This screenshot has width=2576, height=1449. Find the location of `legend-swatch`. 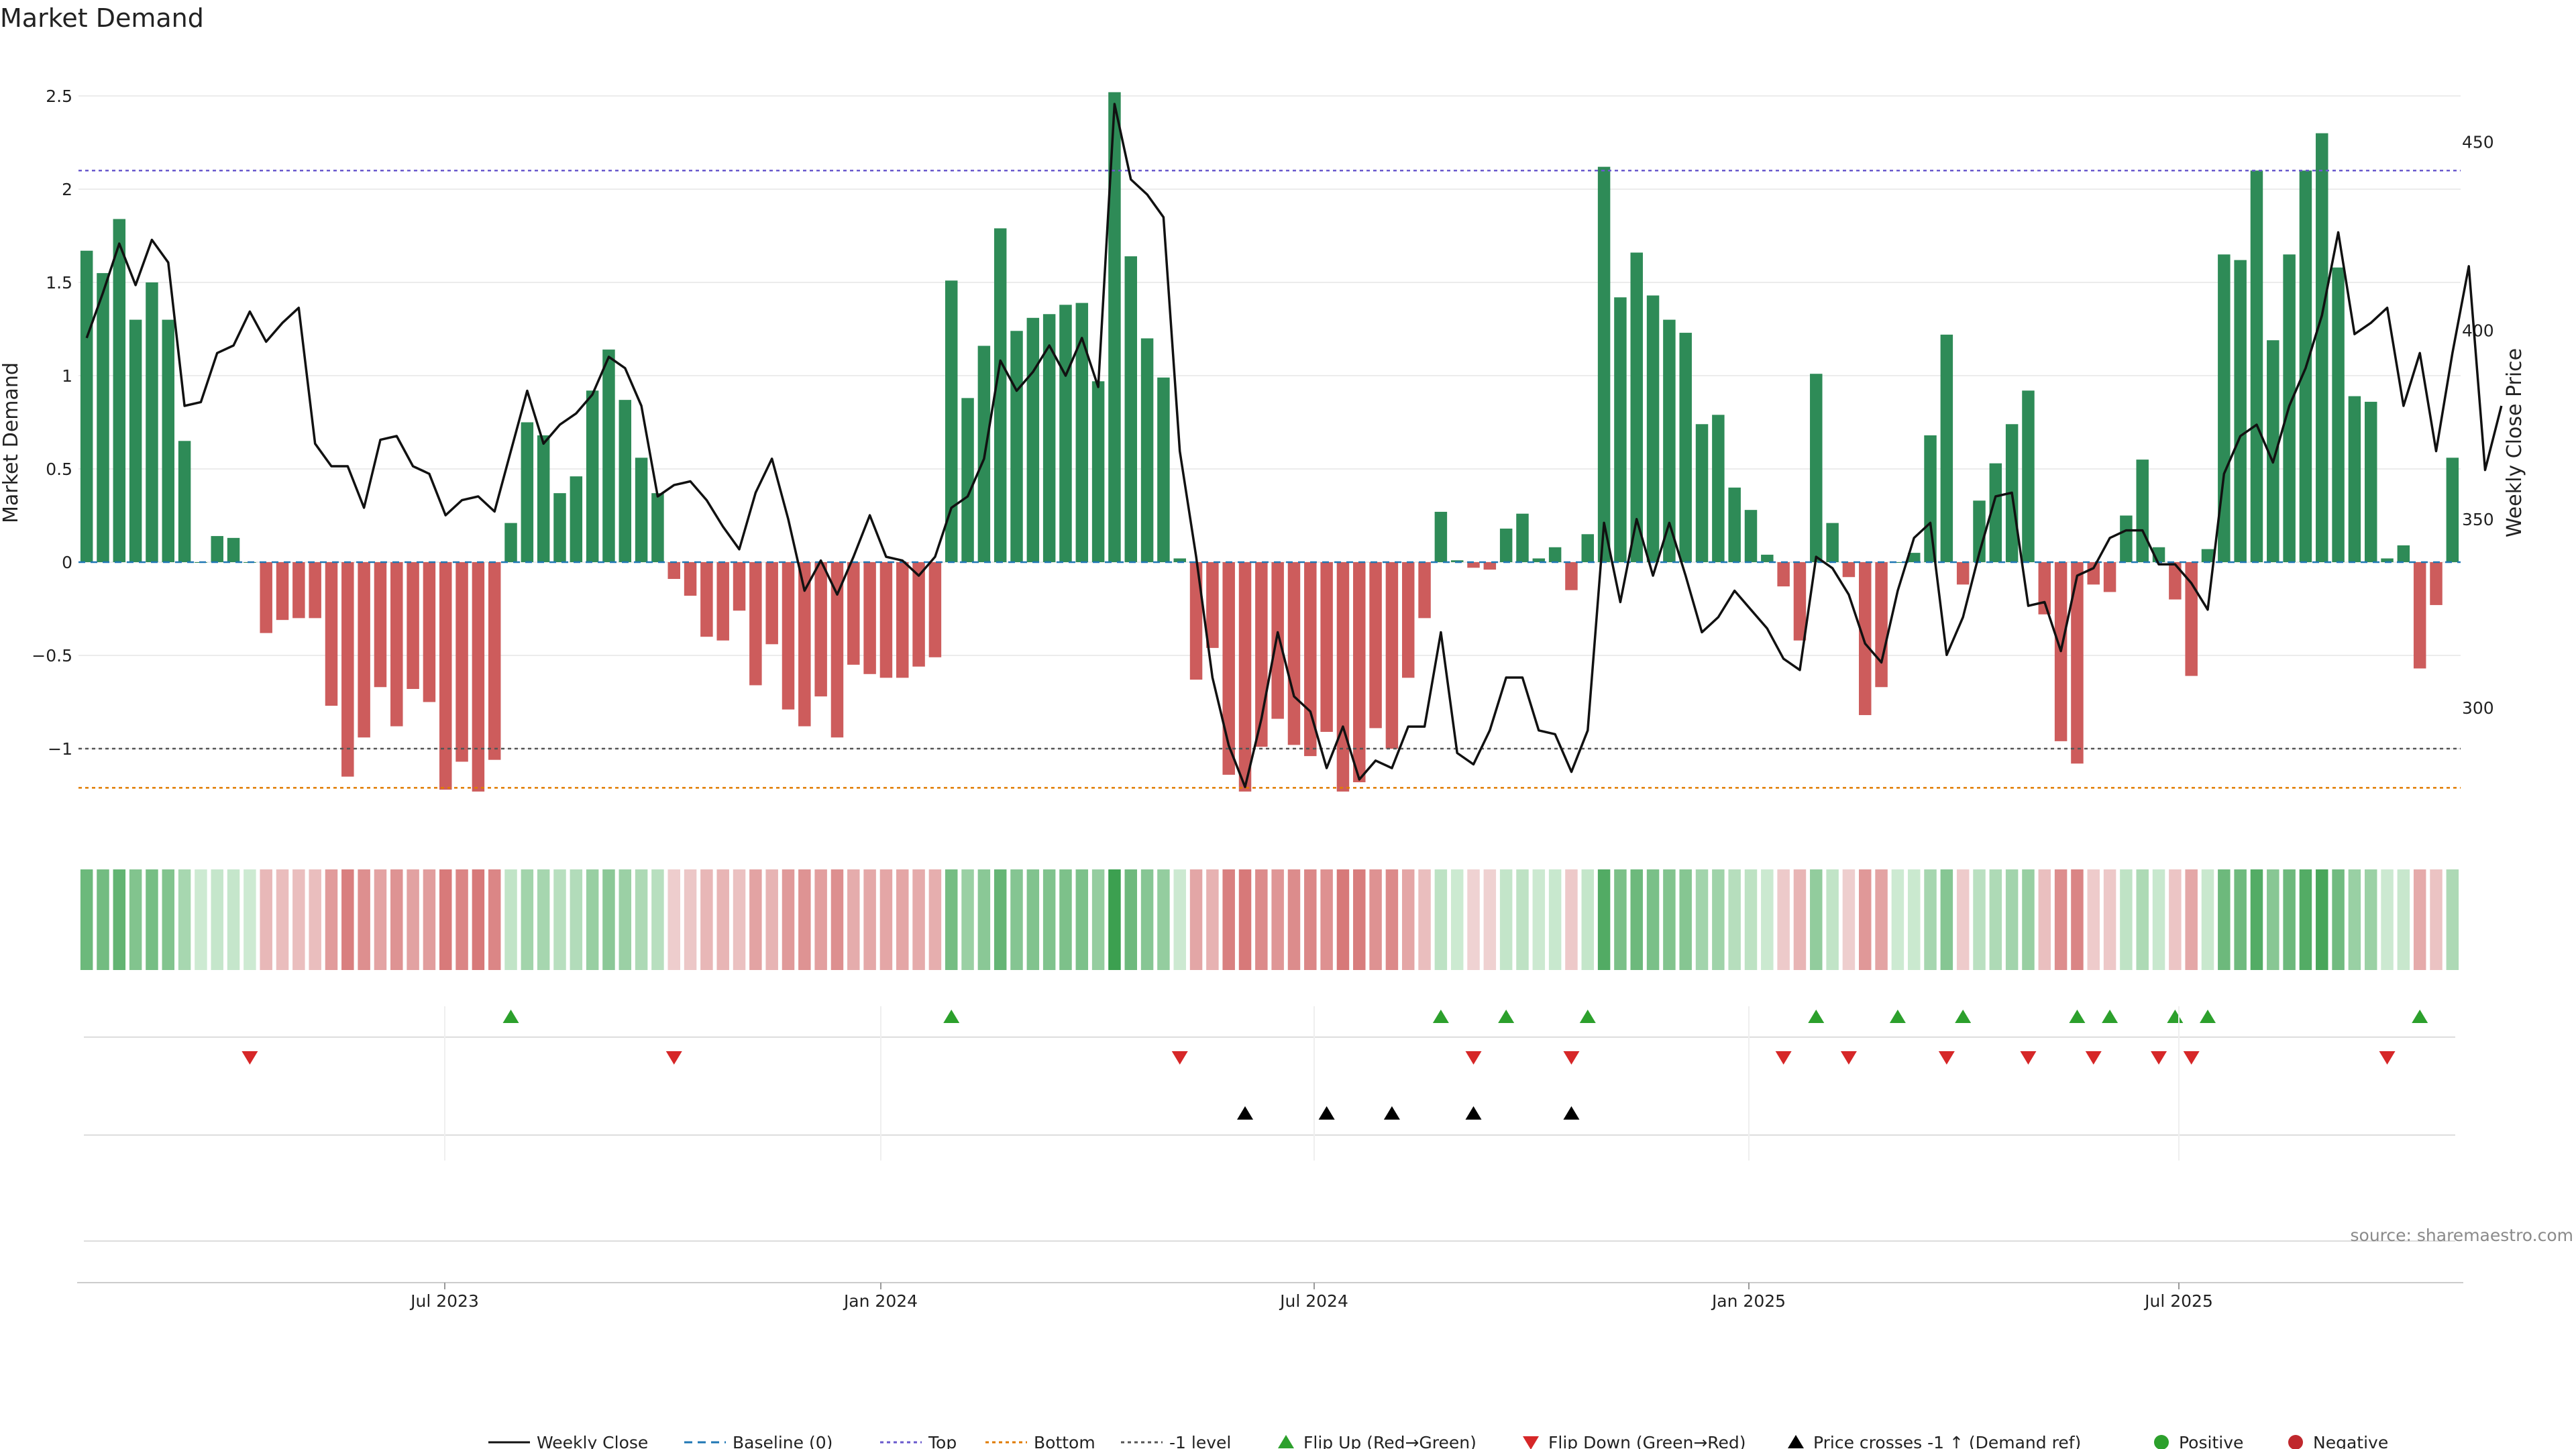

legend-swatch is located at coordinates (2295, 1442).